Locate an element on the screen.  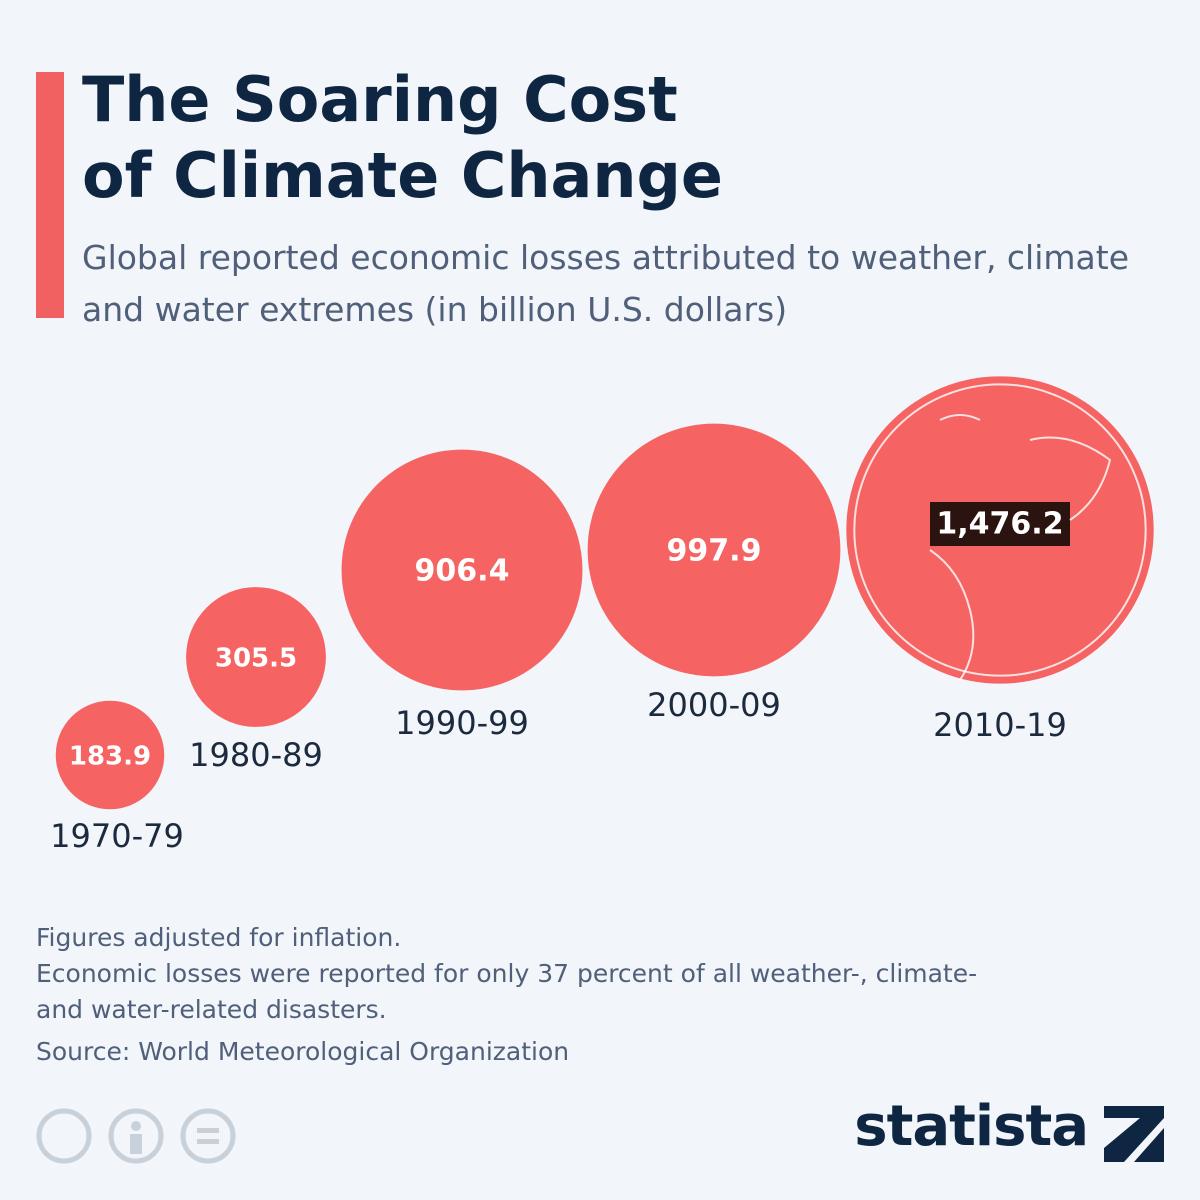
brand-logo: statista is located at coordinates (971, 1126).